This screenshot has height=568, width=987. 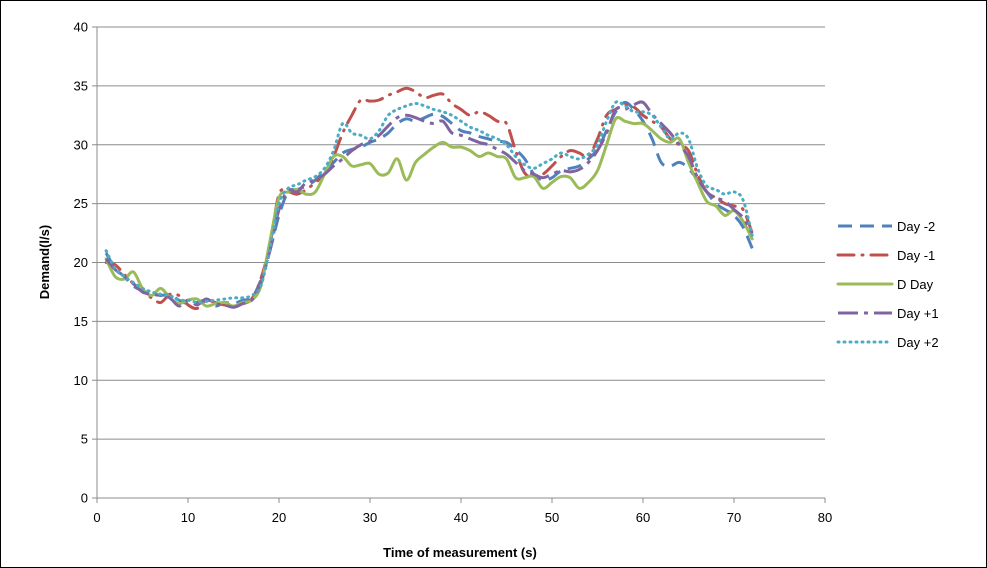 I want to click on legend-label-2: Day -1, so click(x=916, y=255).